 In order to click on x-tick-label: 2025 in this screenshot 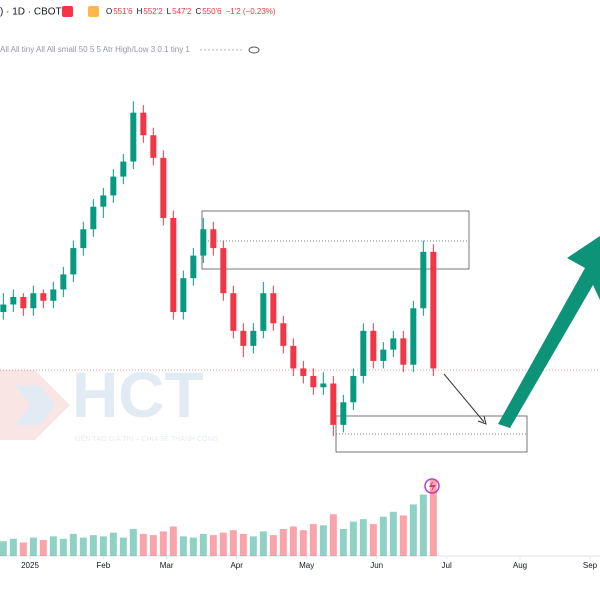, I will do `click(30, 565)`.